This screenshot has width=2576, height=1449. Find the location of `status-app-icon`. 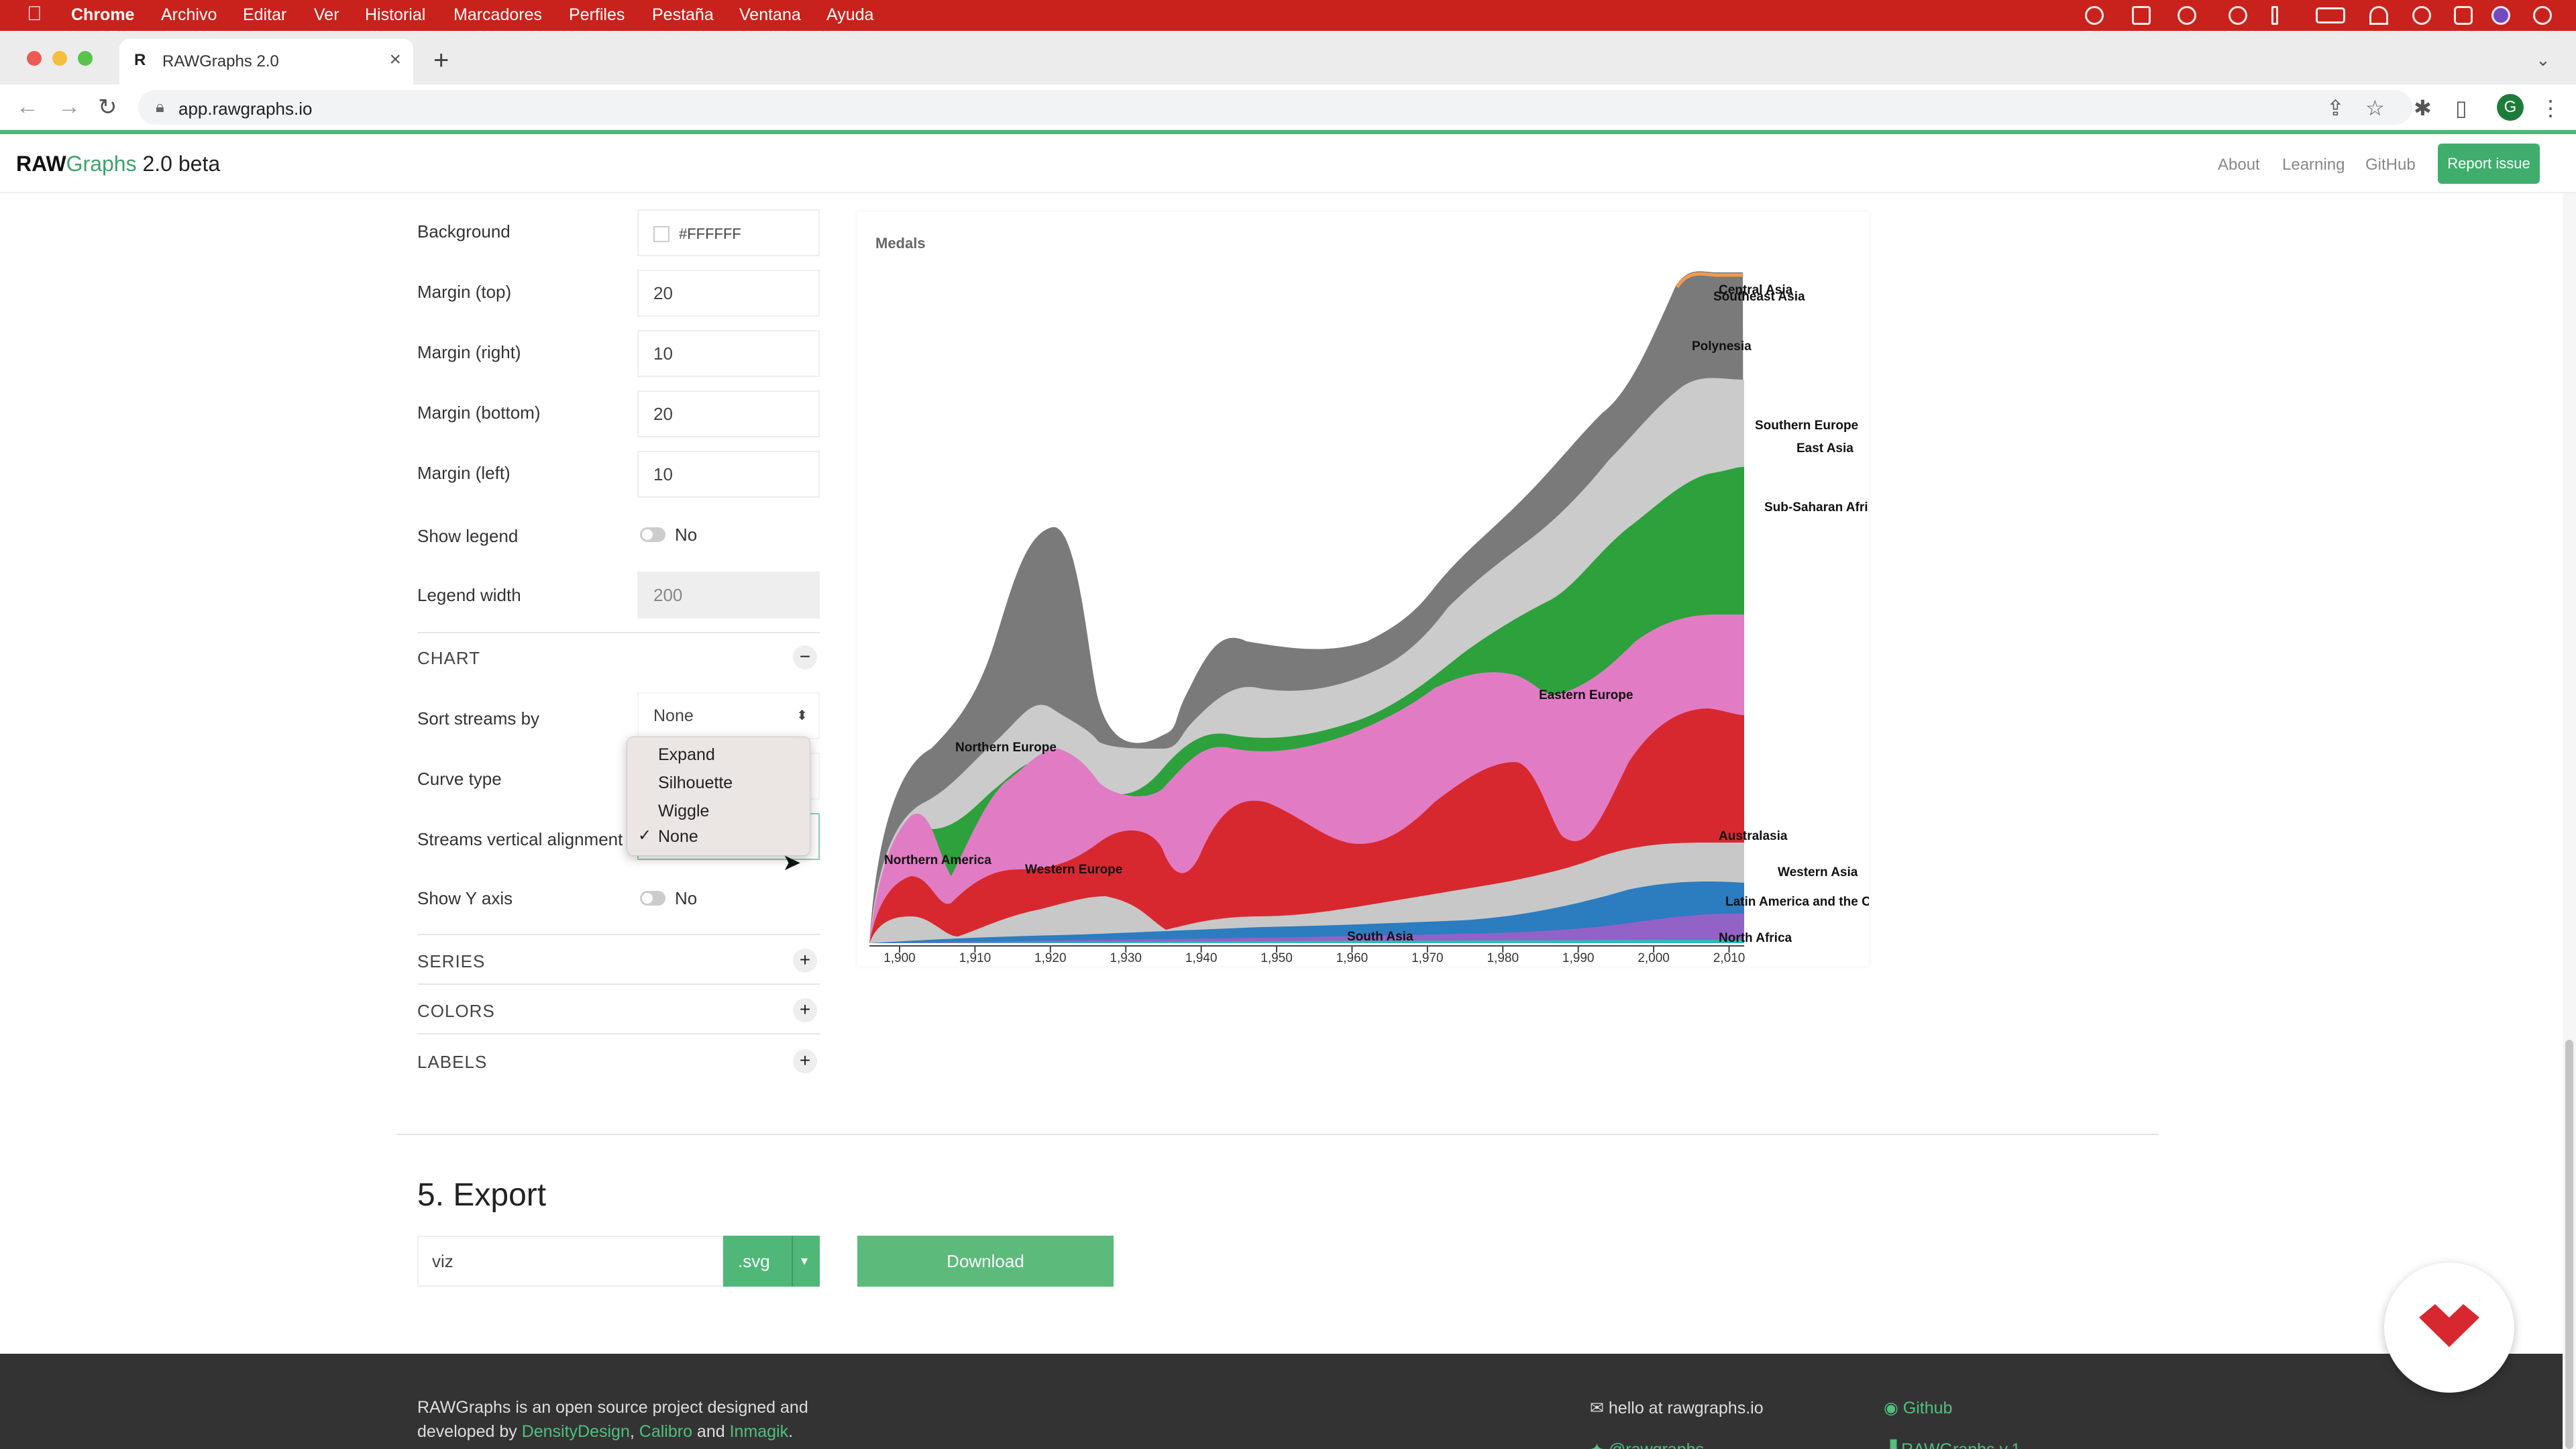

status-app-icon is located at coordinates (2094, 15).